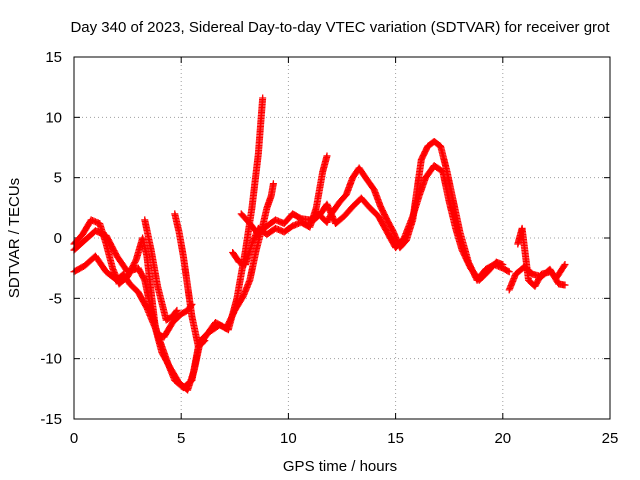 Image resolution: width=640 pixels, height=480 pixels. Describe the element at coordinates (395, 438) in the screenshot. I see `x-tick-label: 15` at that location.